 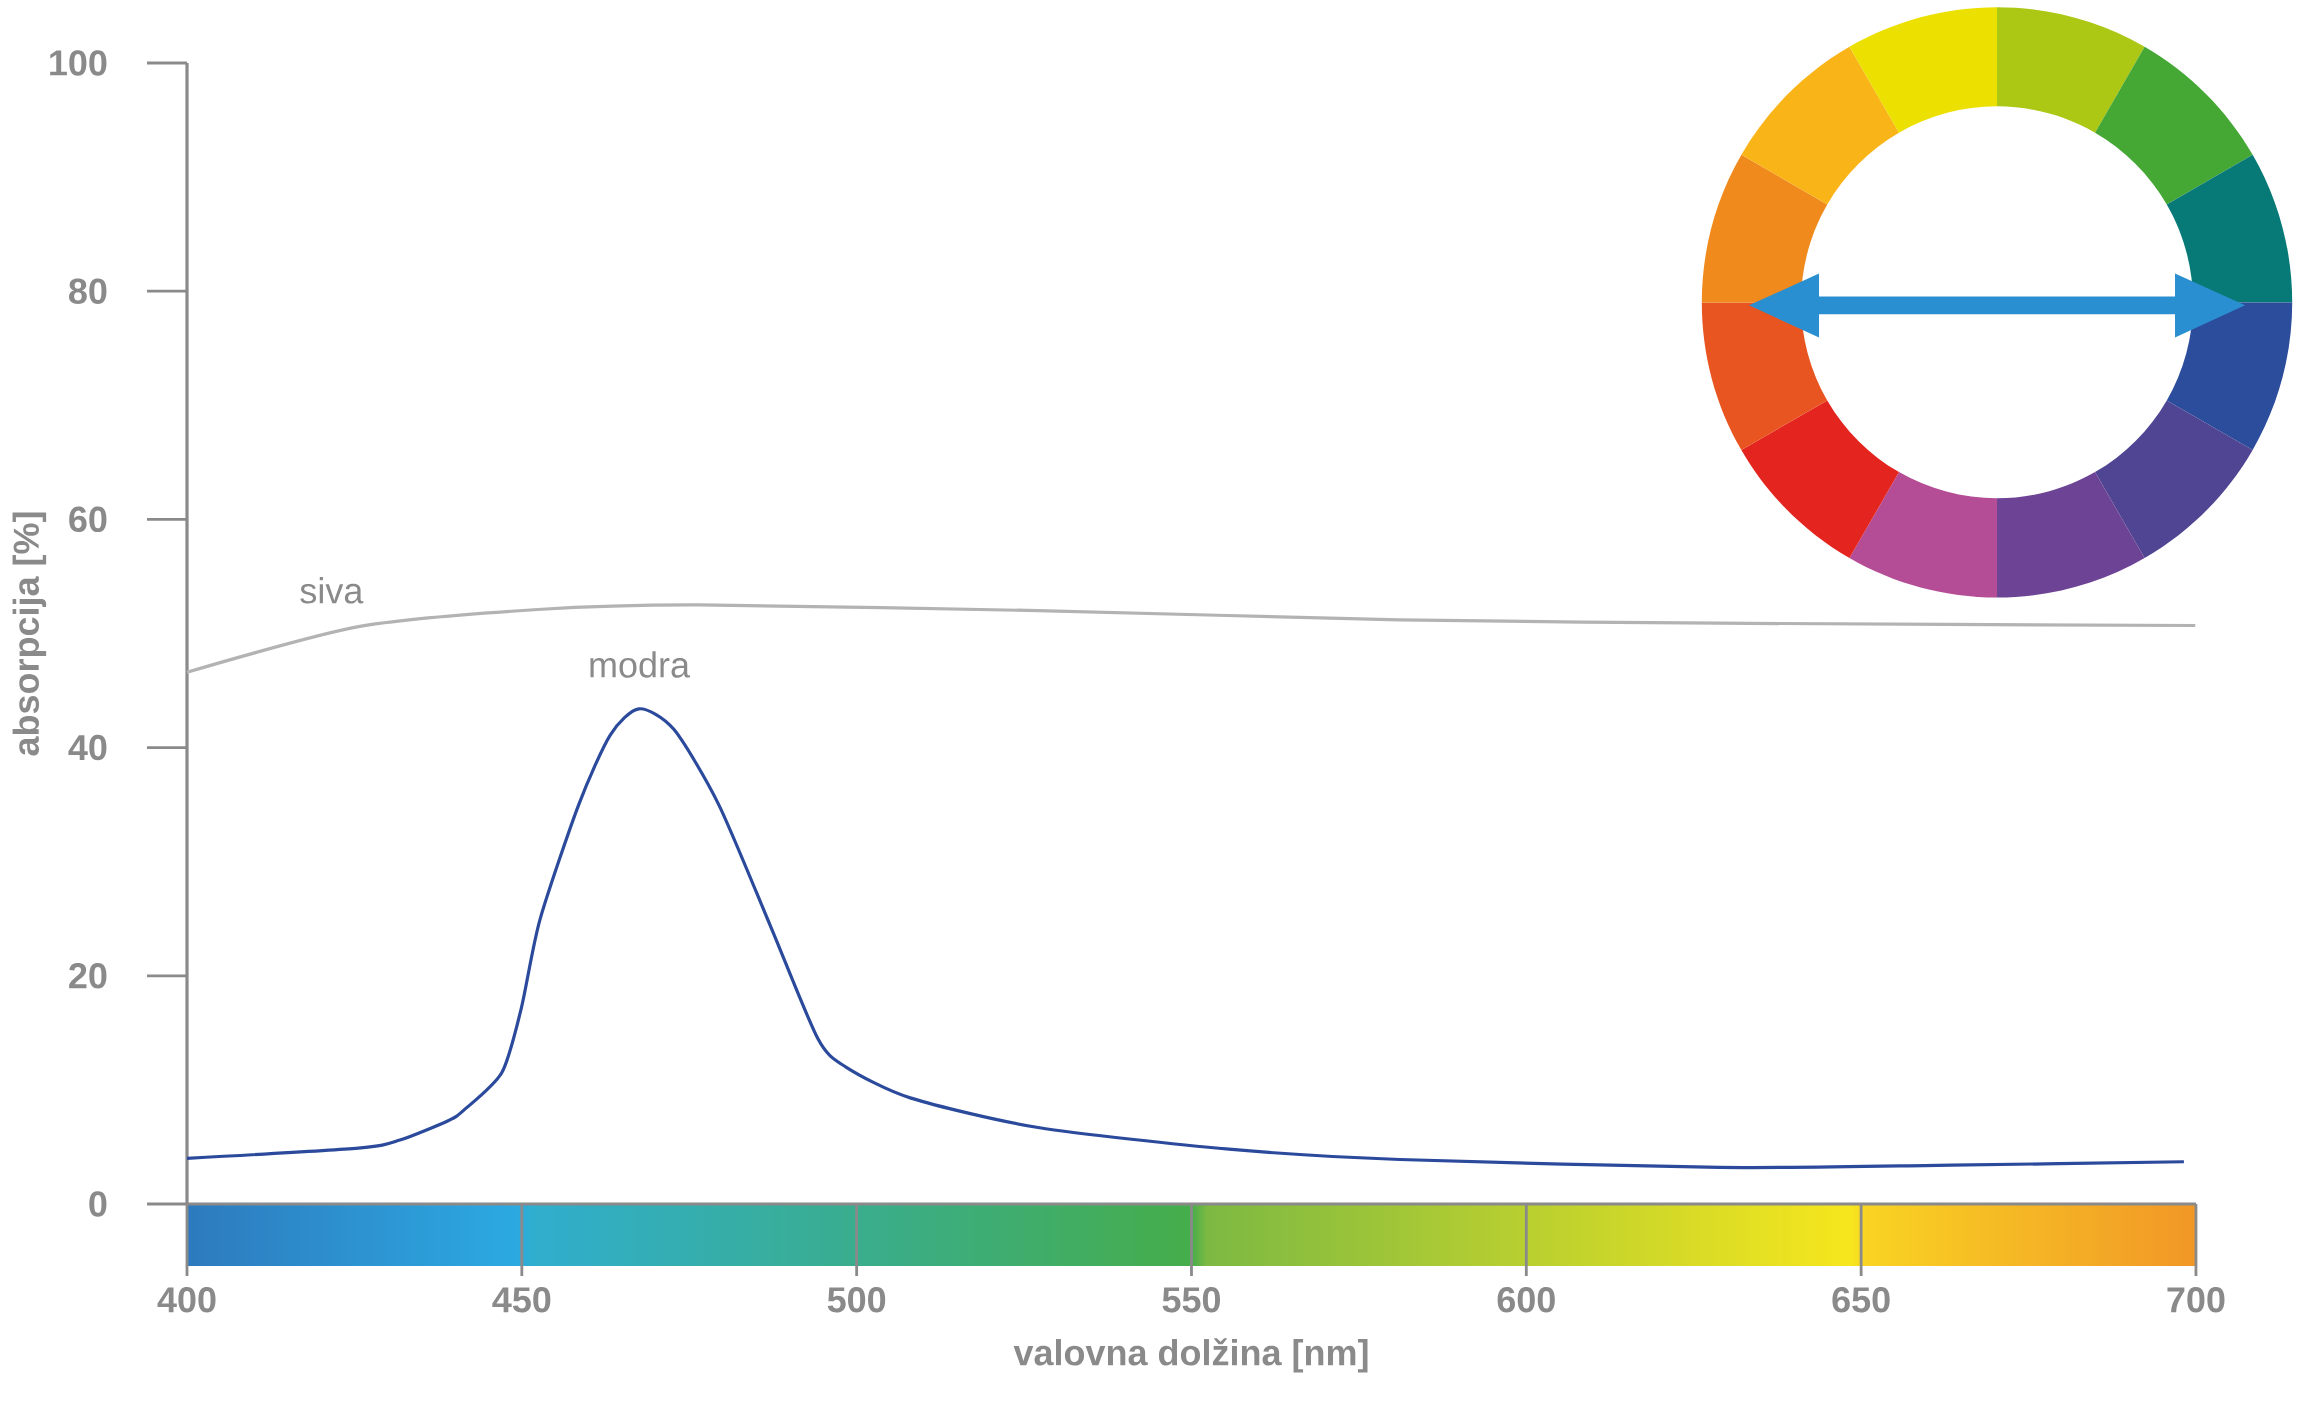 I want to click on y-tick-label: 60, so click(x=88, y=519).